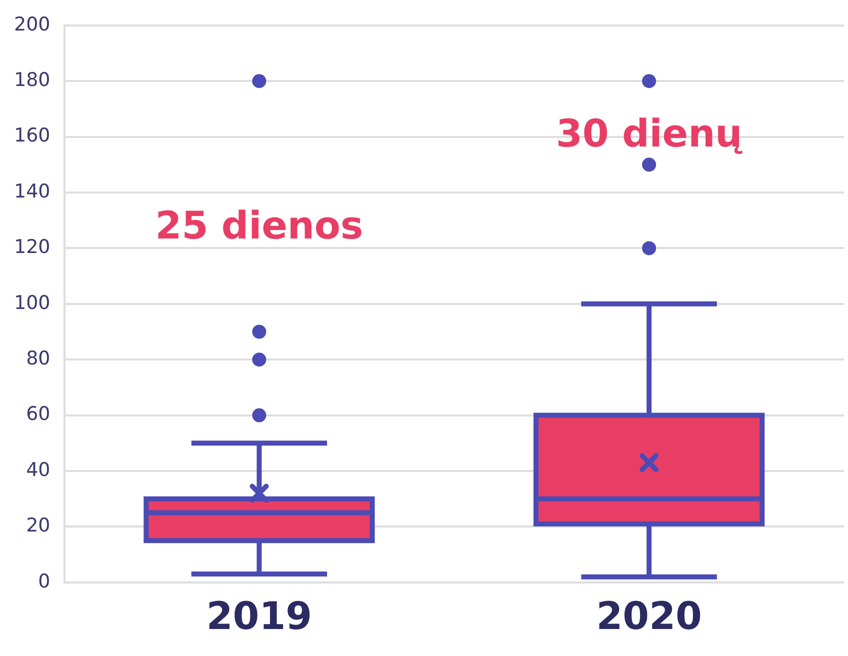 Image resolution: width=848 pixels, height=656 pixels. What do you see at coordinates (32, 135) in the screenshot?
I see `y-tick-label: 160` at bounding box center [32, 135].